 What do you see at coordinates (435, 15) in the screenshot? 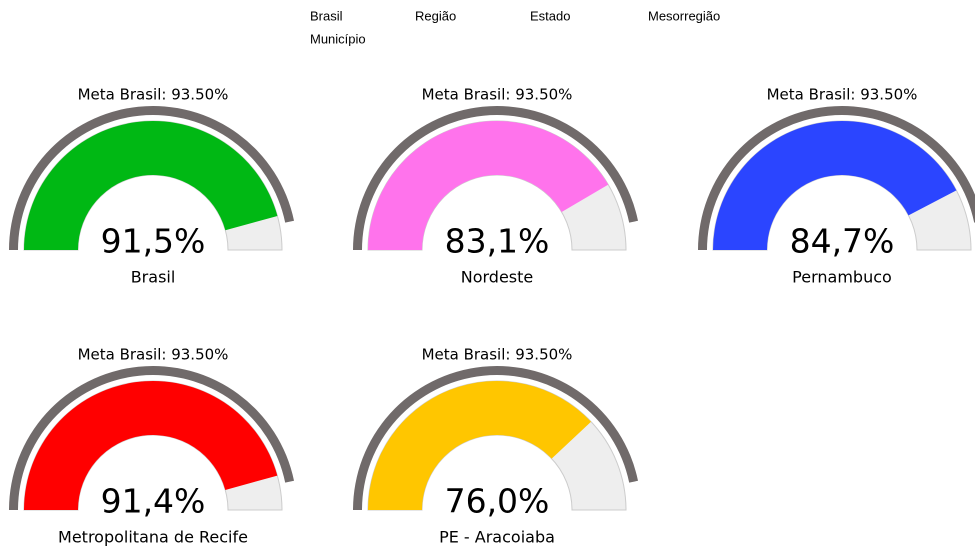
I see `nav-link: Região` at bounding box center [435, 15].